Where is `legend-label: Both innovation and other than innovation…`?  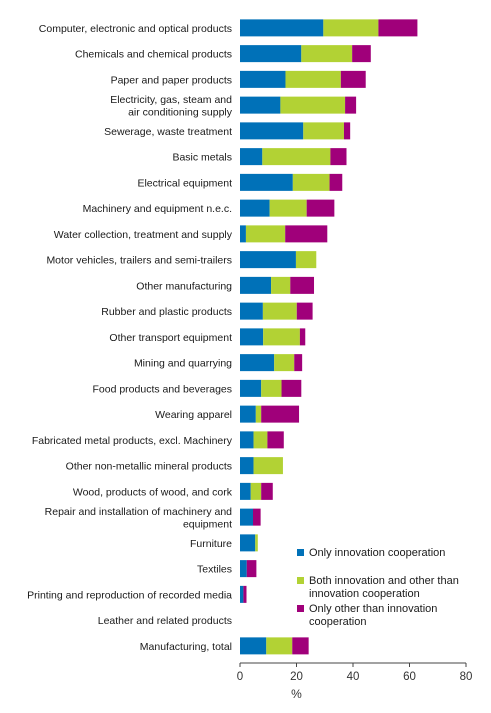 legend-label: Both innovation and other than innovation… is located at coordinates (384, 587).